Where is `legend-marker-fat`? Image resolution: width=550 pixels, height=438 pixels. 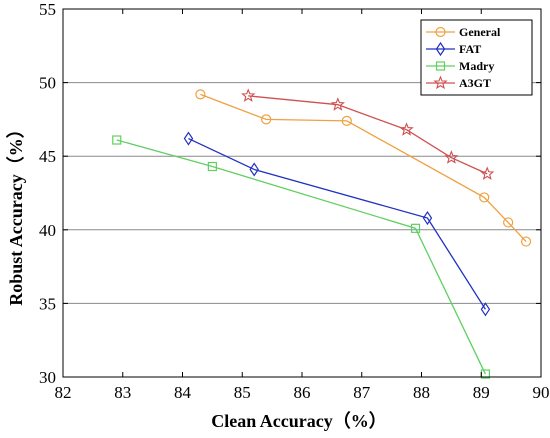 legend-marker-fat is located at coordinates (440, 49).